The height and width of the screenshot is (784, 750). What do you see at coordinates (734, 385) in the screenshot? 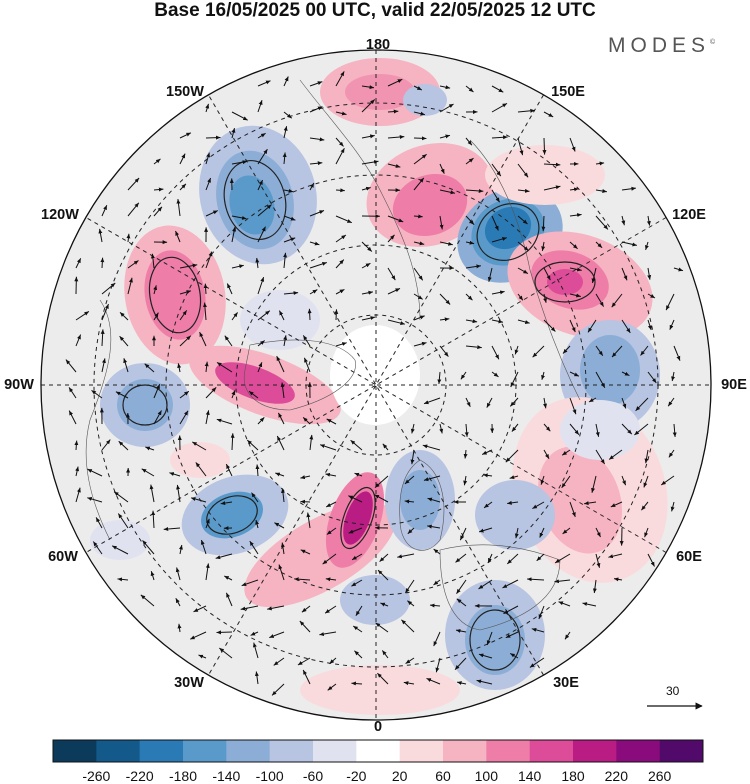
I see `lon-label-90e: 90E` at bounding box center [734, 385].